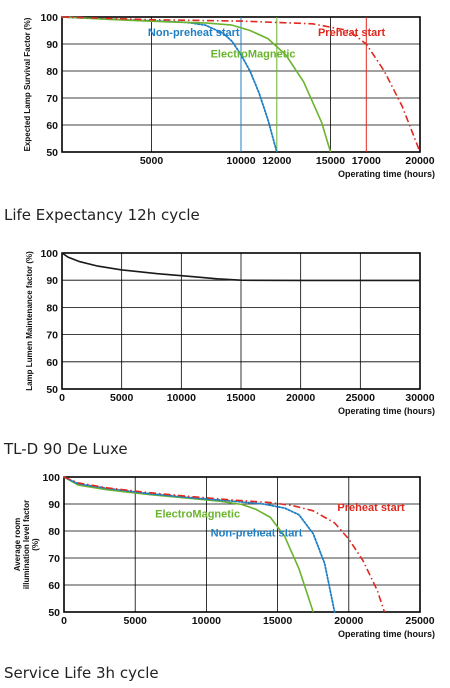  What do you see at coordinates (35, 544) in the screenshot?
I see `y-axis-label-line: (%)` at bounding box center [35, 544].